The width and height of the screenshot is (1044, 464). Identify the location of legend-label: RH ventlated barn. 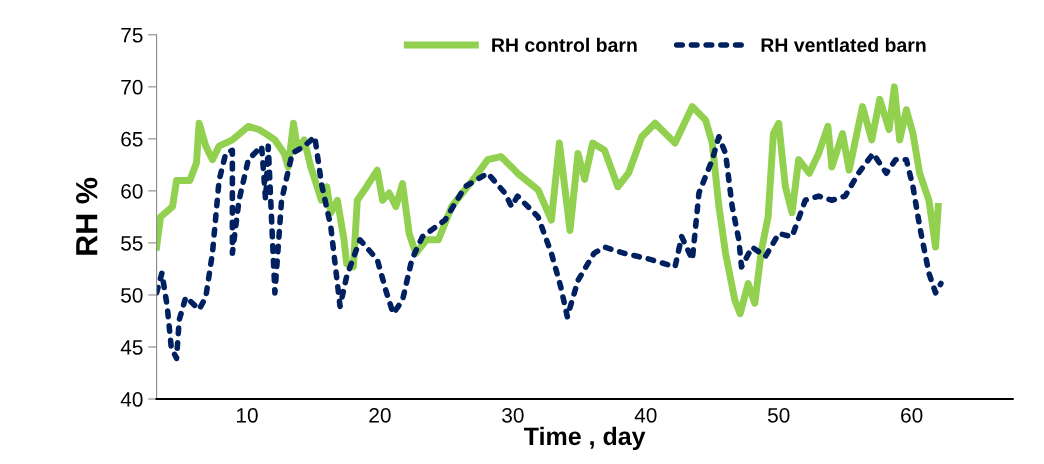
(843, 45).